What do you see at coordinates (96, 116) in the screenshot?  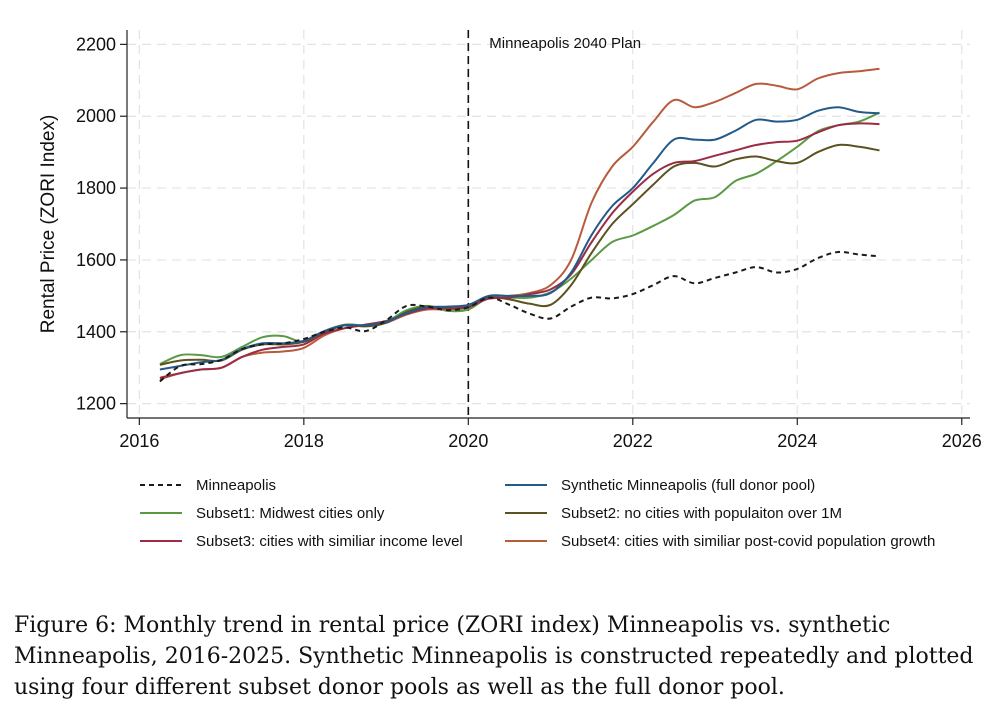 I see `y-tick-label: 2000` at bounding box center [96, 116].